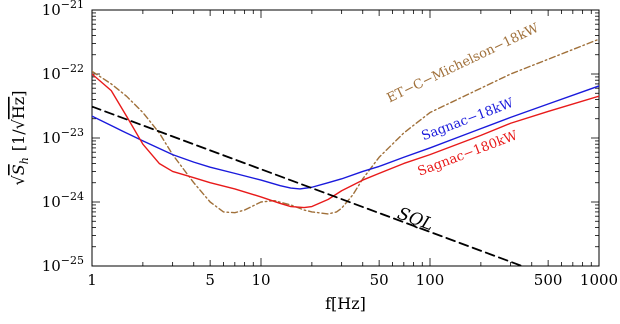 Image resolution: width=620 pixels, height=324 pixels. What do you see at coordinates (379, 280) in the screenshot?
I see `x-tick-label: 50` at bounding box center [379, 280].